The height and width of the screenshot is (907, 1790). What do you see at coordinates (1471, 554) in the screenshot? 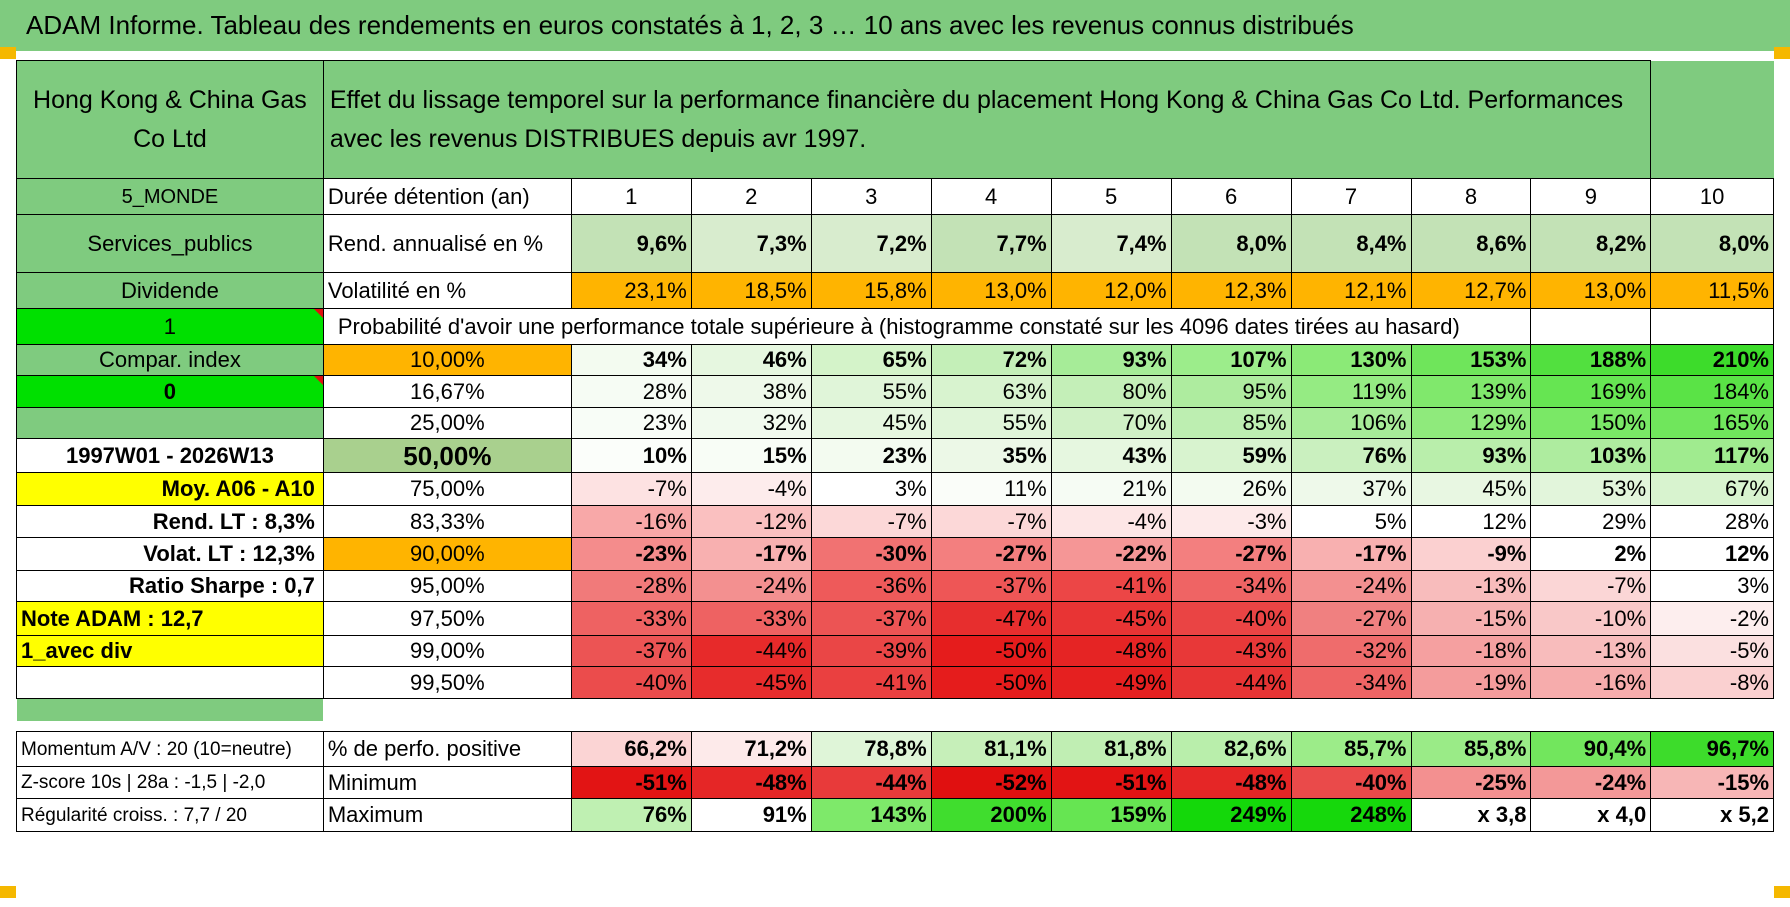
I see `prob-value: -9%` at bounding box center [1471, 554].